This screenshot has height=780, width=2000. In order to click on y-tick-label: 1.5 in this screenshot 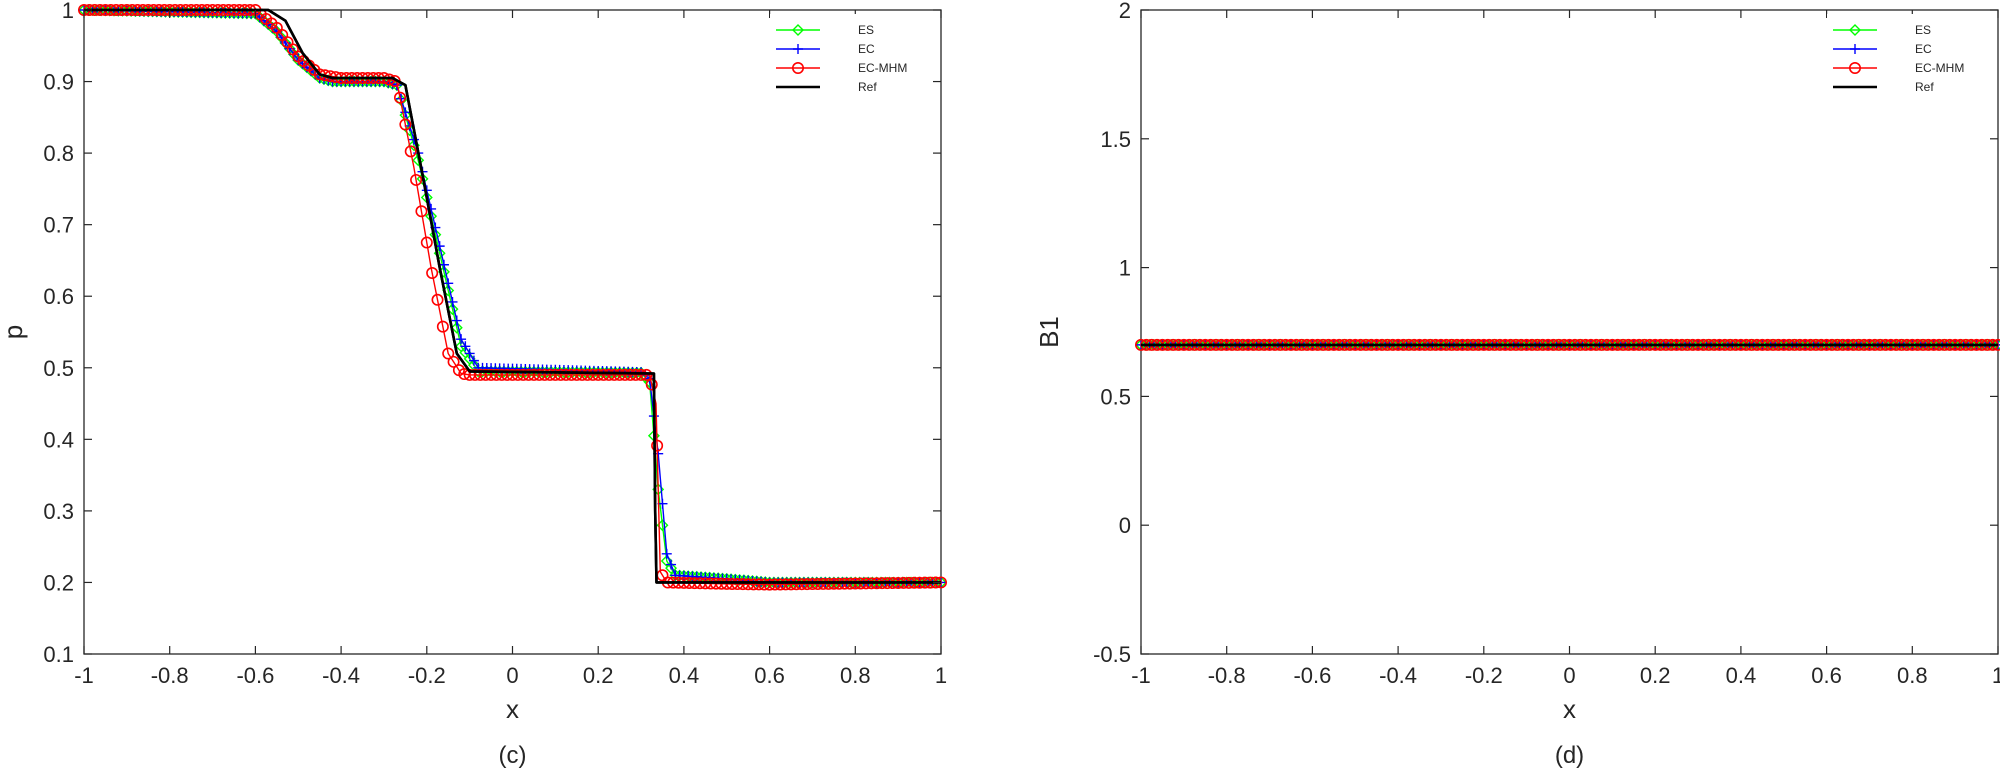, I will do `click(1115, 139)`.